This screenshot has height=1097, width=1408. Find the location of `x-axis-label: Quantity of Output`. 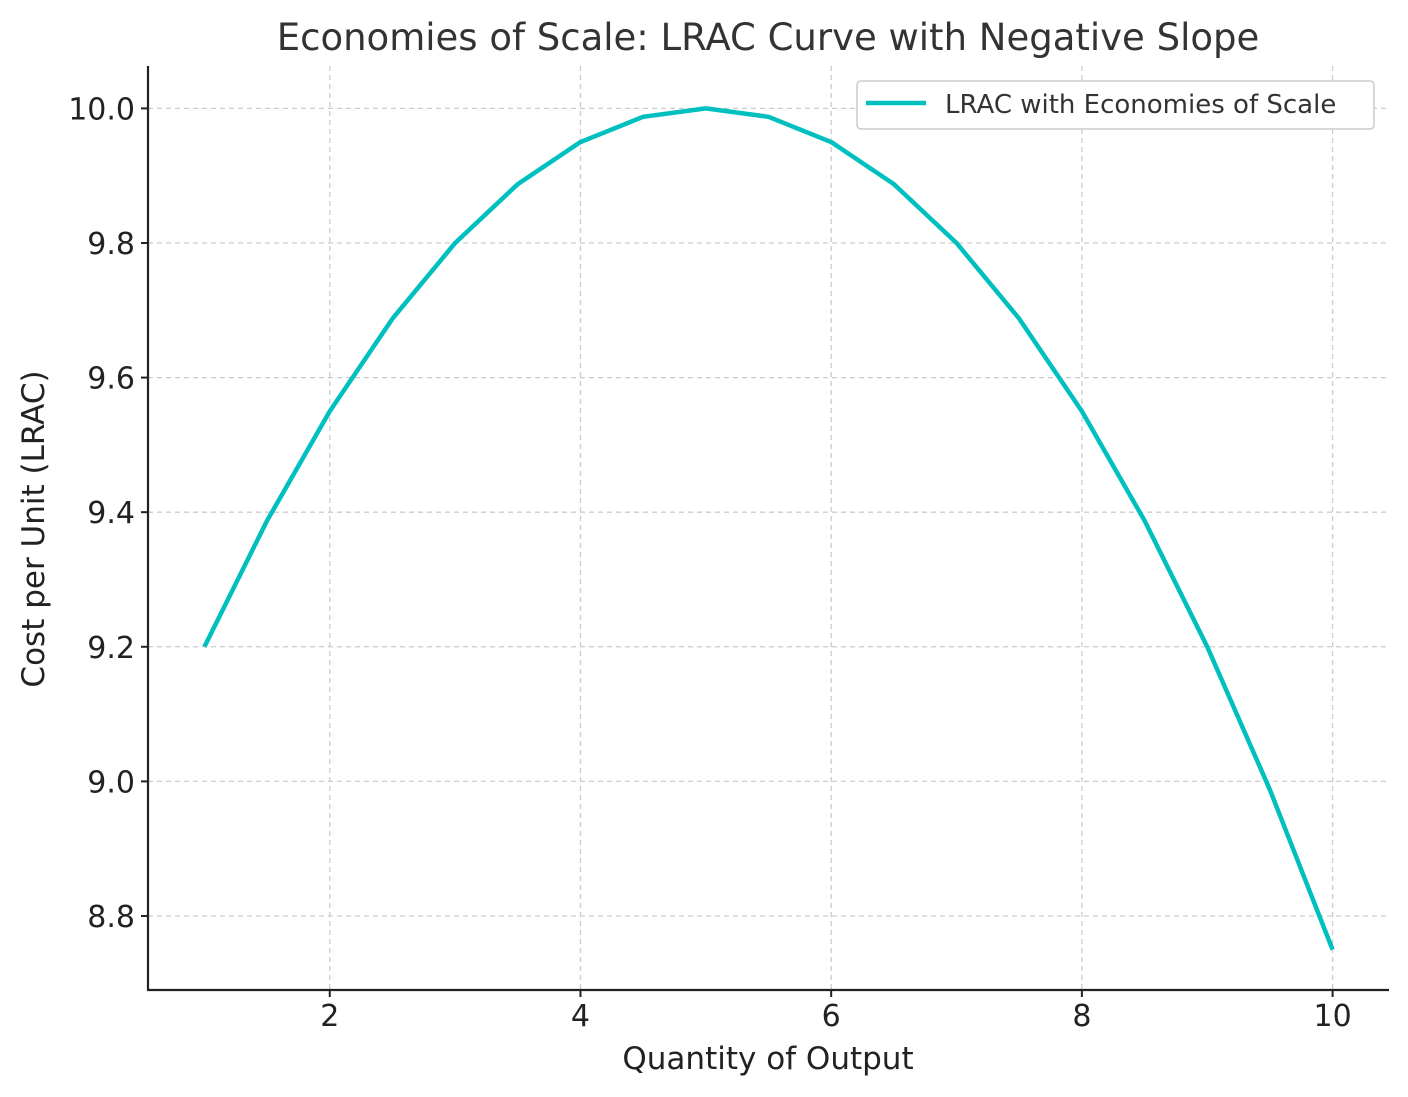

x-axis-label: Quantity of Output is located at coordinates (767, 1059).